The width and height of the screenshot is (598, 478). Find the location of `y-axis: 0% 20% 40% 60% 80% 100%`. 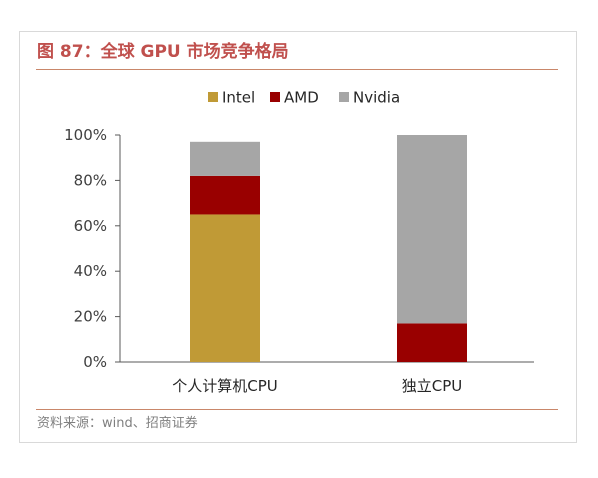

y-axis: 0% 20% 40% 60% 80% 100% is located at coordinates (92, 248).